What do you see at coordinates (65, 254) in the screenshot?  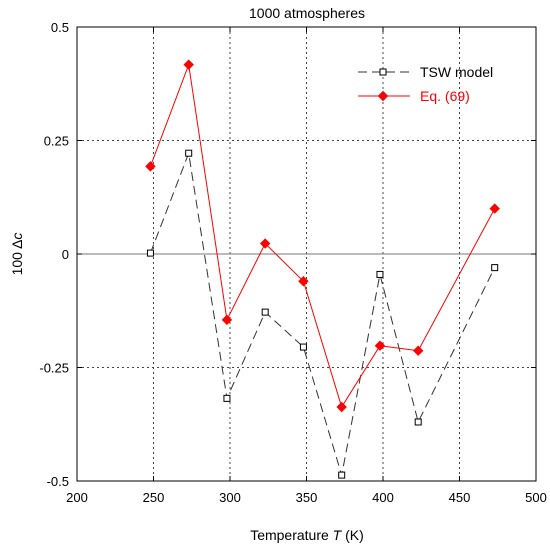 I see `y-tick-label: 0` at bounding box center [65, 254].